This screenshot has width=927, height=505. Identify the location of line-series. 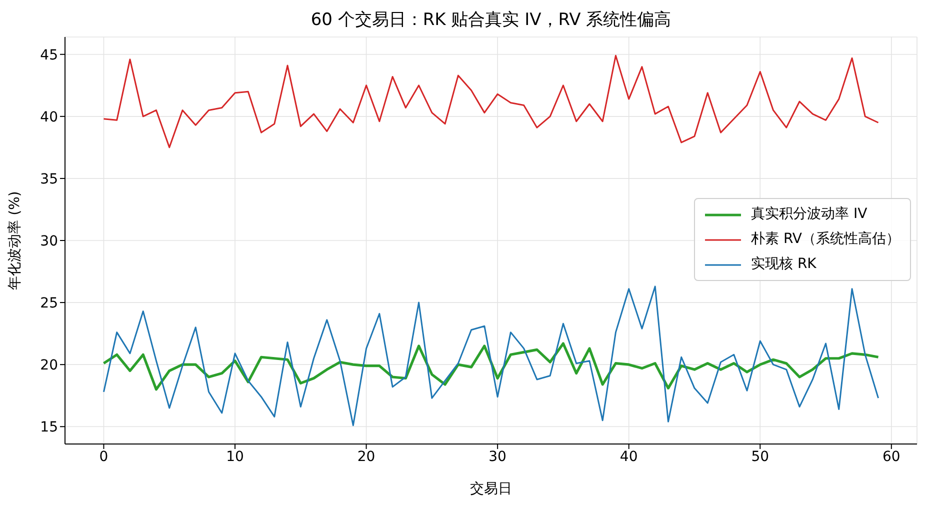
(491, 366).